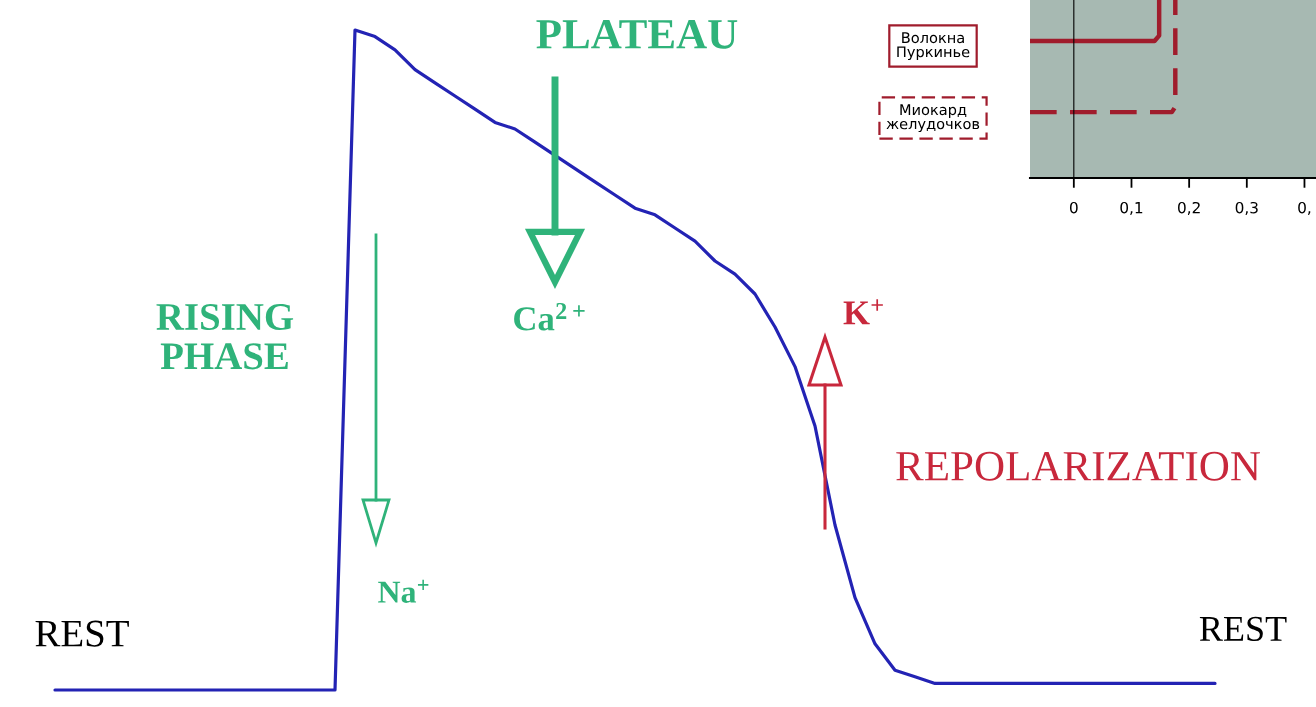 The image size is (1316, 707). What do you see at coordinates (637, 34) in the screenshot?
I see `annotation: PLATEAU` at bounding box center [637, 34].